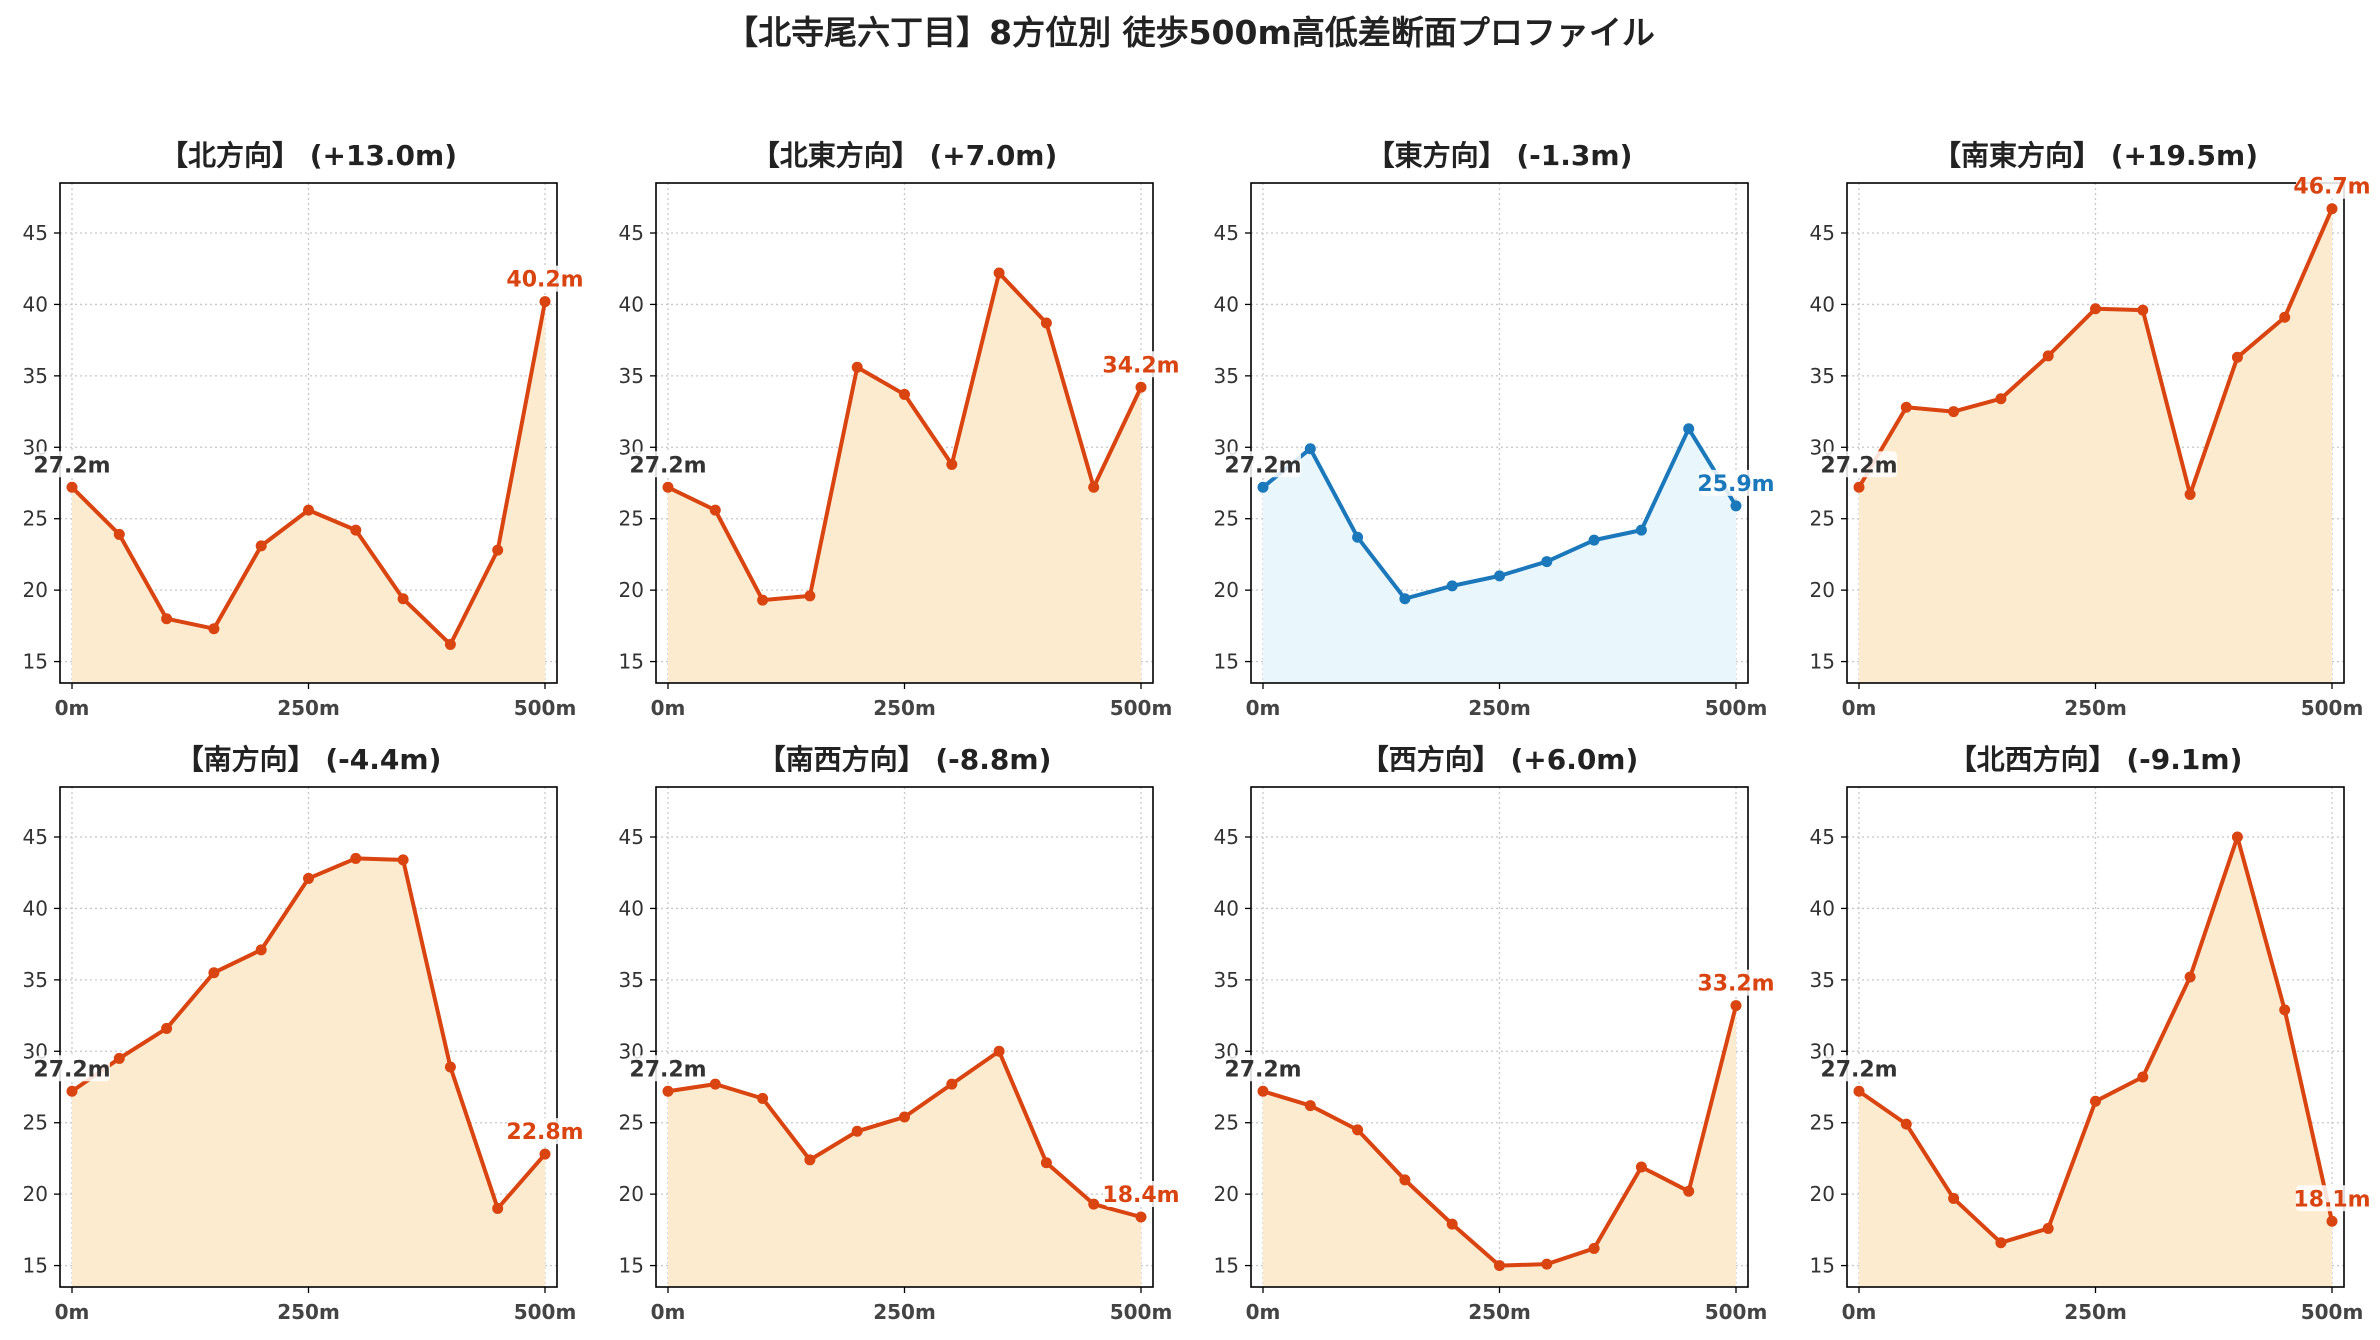  What do you see at coordinates (2331, 187) in the screenshot?
I see `end-elevation-label: 46.7m` at bounding box center [2331, 187].